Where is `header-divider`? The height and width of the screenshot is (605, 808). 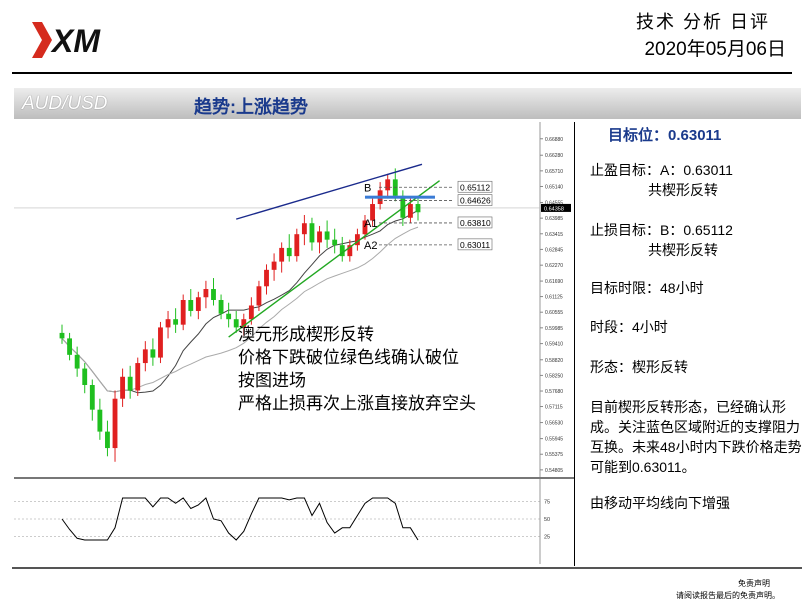 header-divider is located at coordinates (402, 73).